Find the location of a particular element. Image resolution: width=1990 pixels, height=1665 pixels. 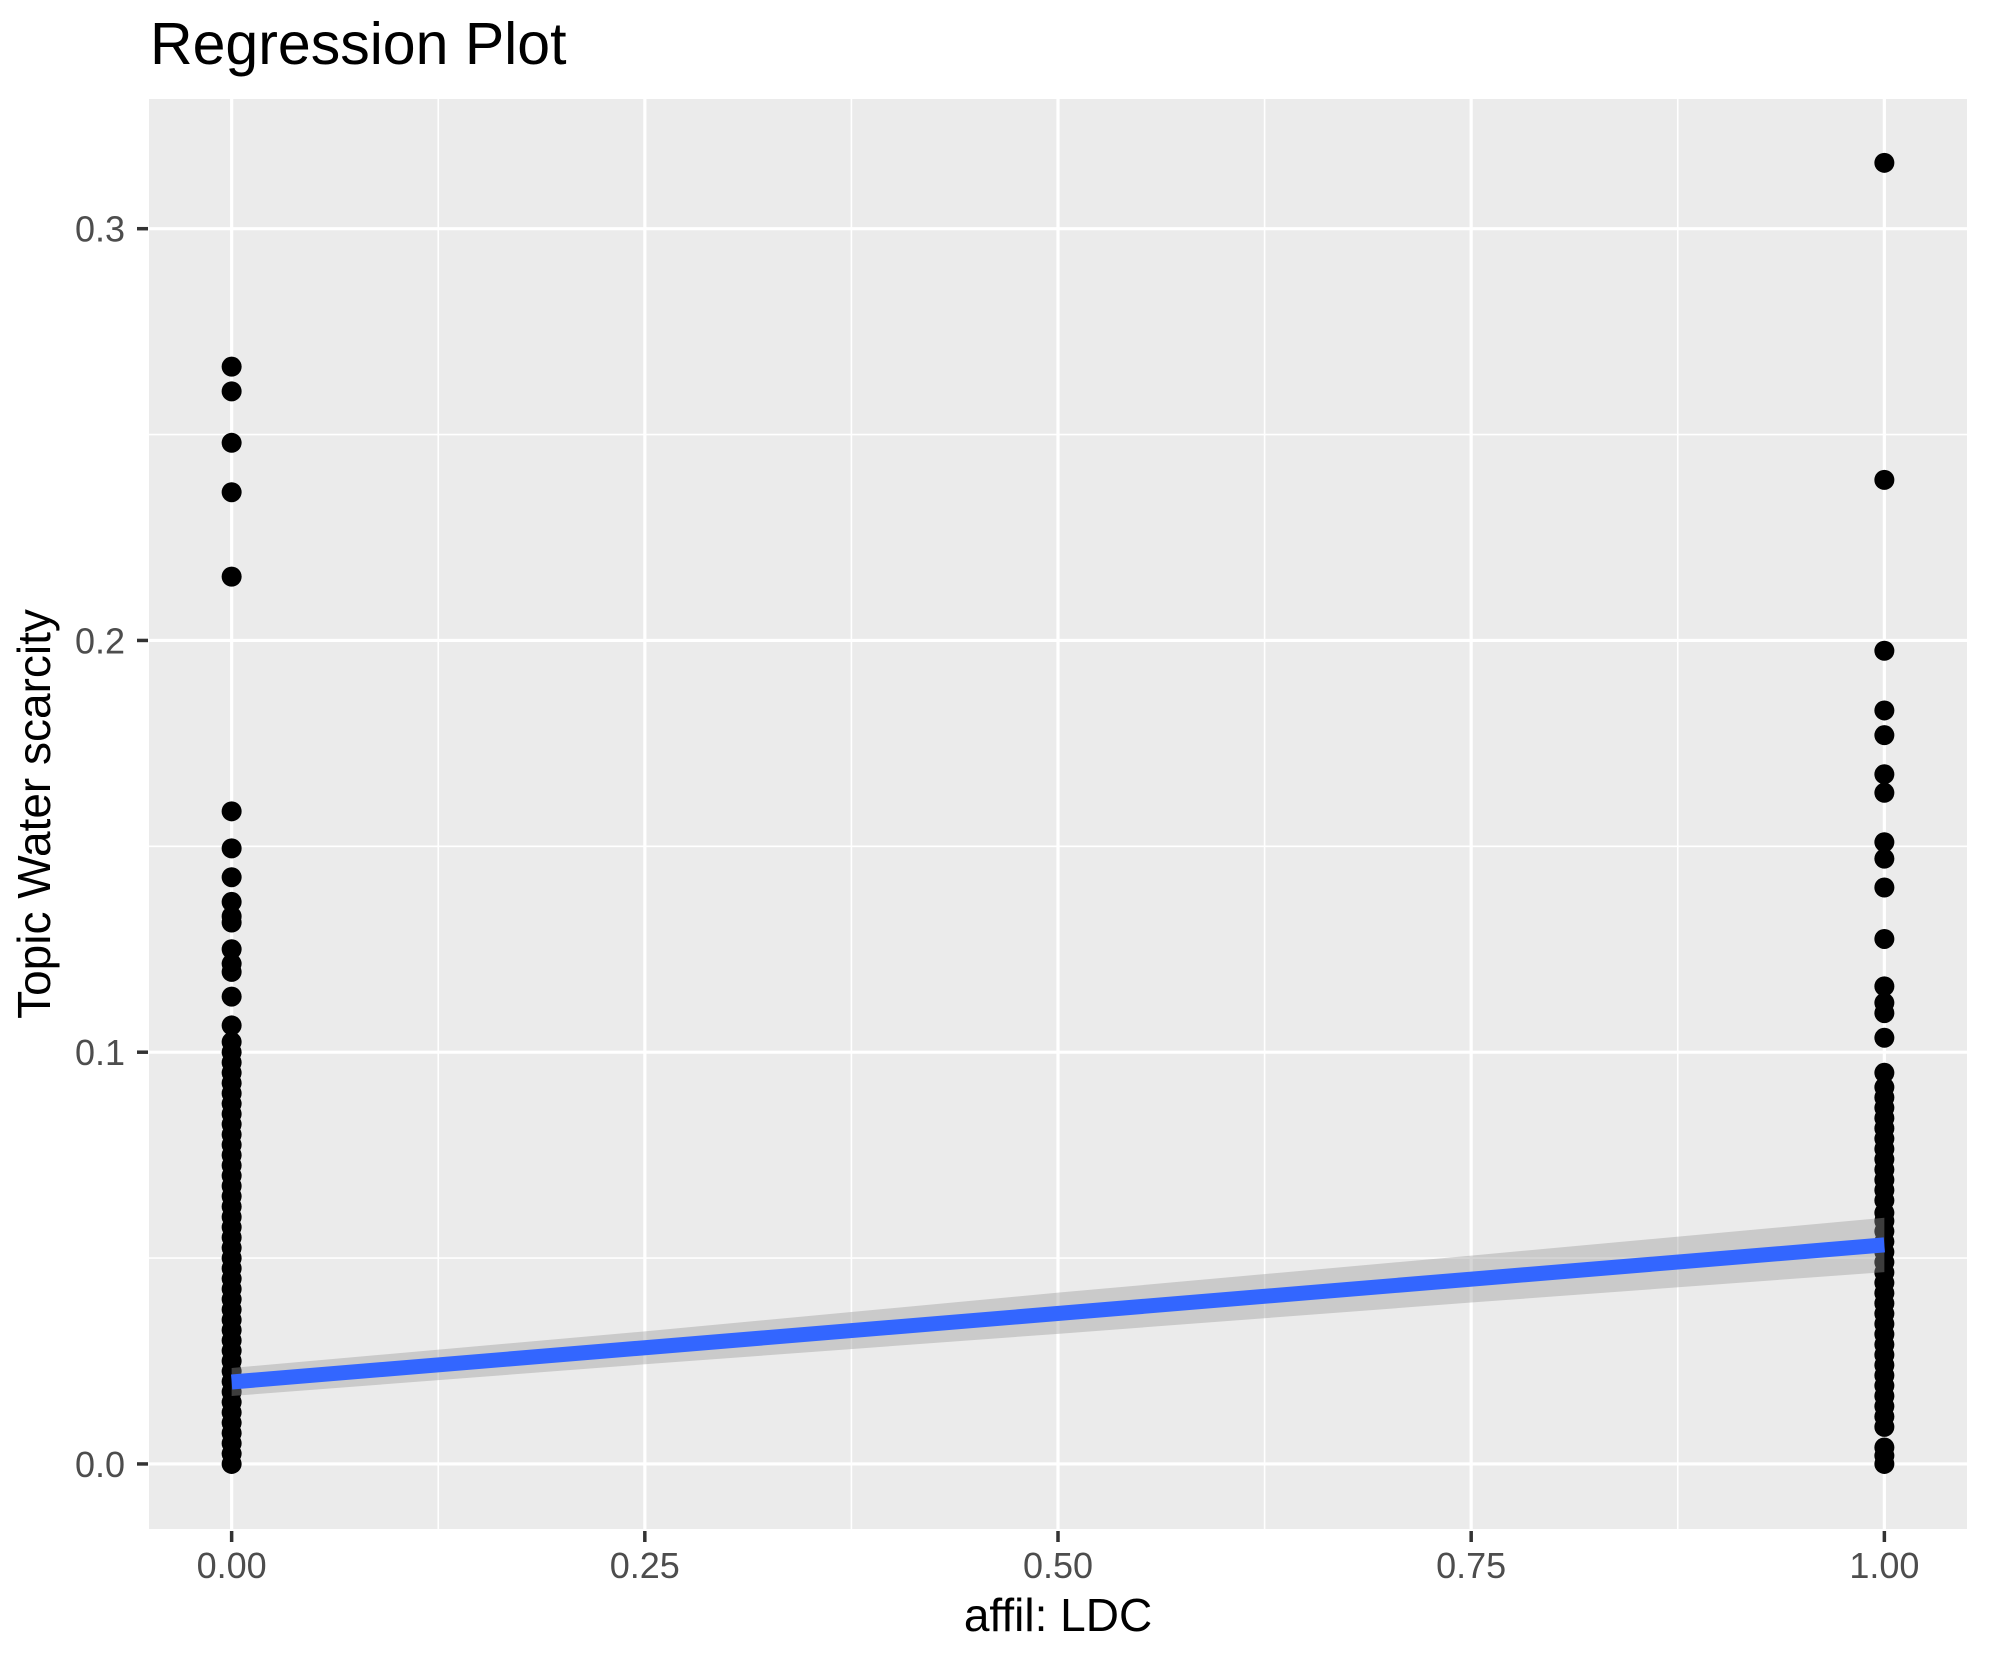

x-tick-label: 0.50 is located at coordinates (1058, 1565).